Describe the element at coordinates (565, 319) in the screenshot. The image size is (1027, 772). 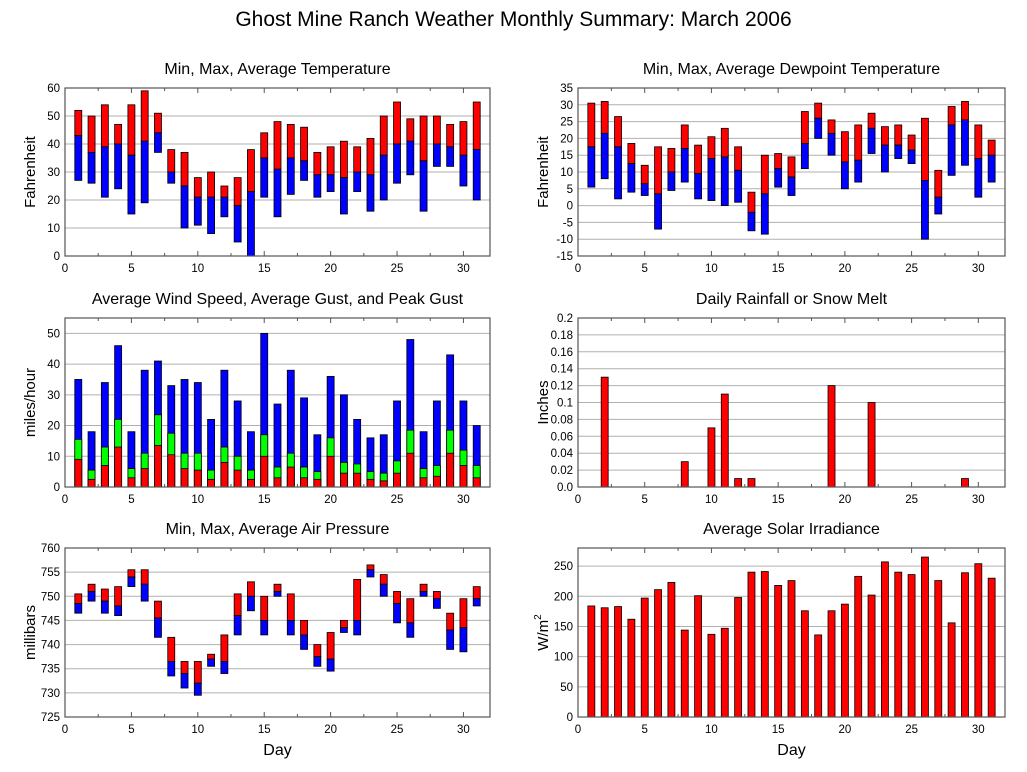
I see `y-tick-label: 0.2` at that location.